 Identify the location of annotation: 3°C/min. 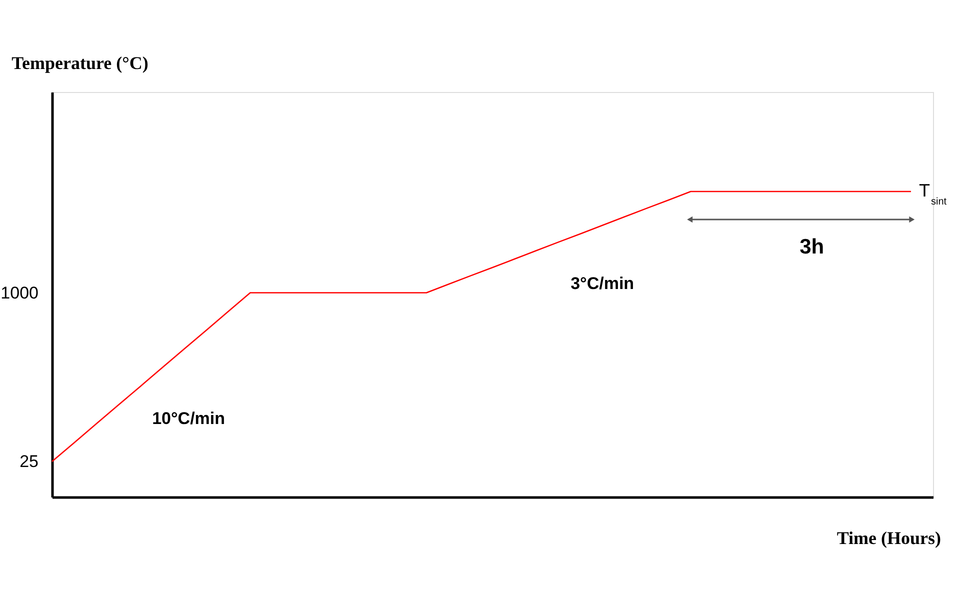
(602, 284).